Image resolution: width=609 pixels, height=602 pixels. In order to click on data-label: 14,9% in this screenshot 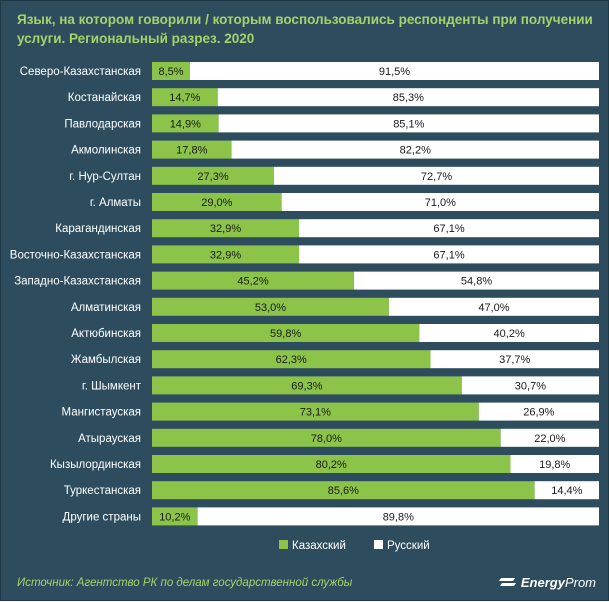, I will do `click(185, 124)`.